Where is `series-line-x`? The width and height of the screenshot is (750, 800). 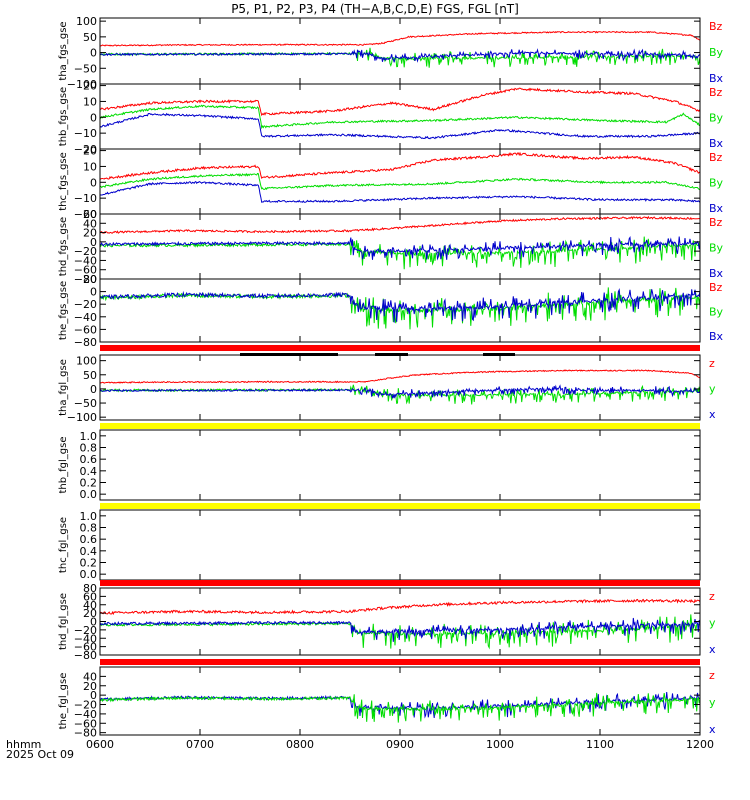
series-line-x is located at coordinates (400, 705).